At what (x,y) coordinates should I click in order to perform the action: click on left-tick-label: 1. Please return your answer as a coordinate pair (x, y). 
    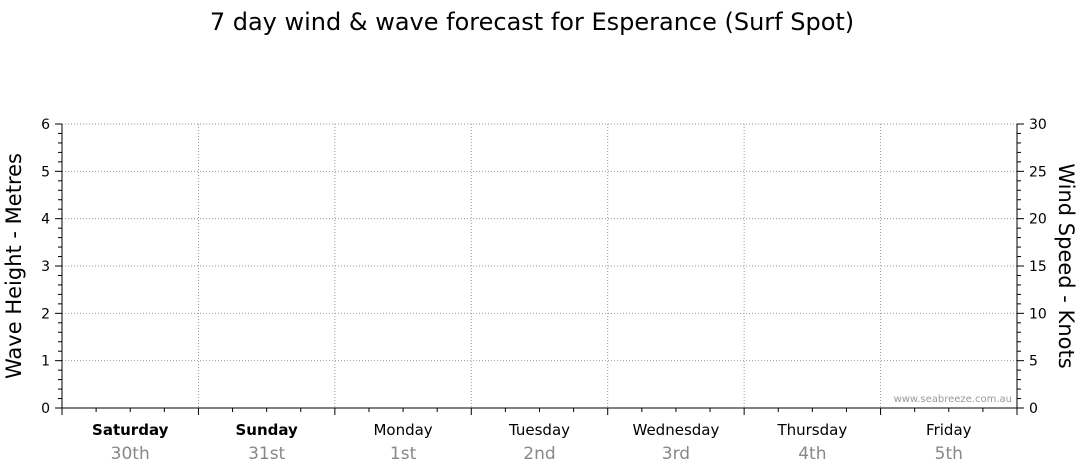
    Looking at the image, I should click on (45, 362).